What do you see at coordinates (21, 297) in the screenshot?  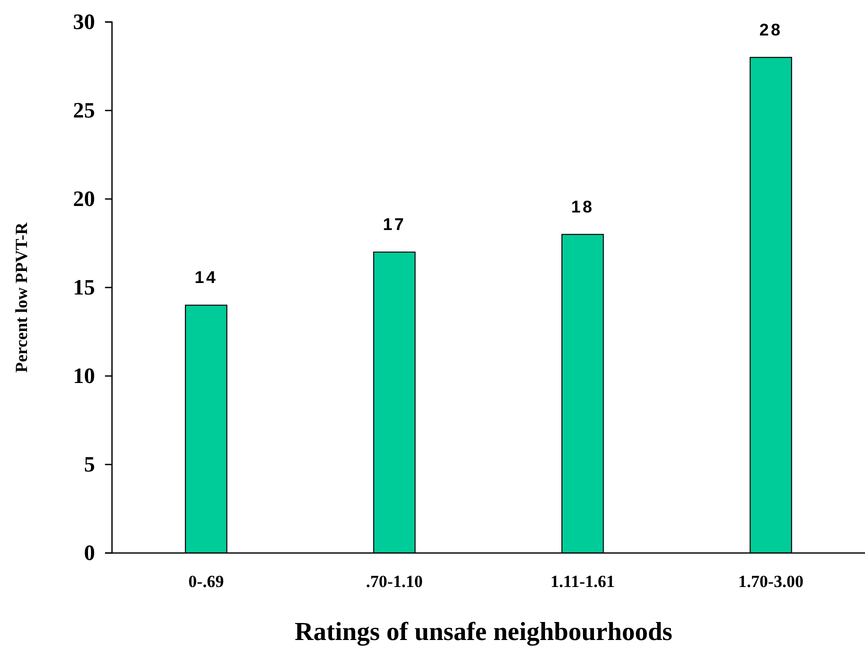 I see `y-axis-title: Percent low PPVT-R` at bounding box center [21, 297].